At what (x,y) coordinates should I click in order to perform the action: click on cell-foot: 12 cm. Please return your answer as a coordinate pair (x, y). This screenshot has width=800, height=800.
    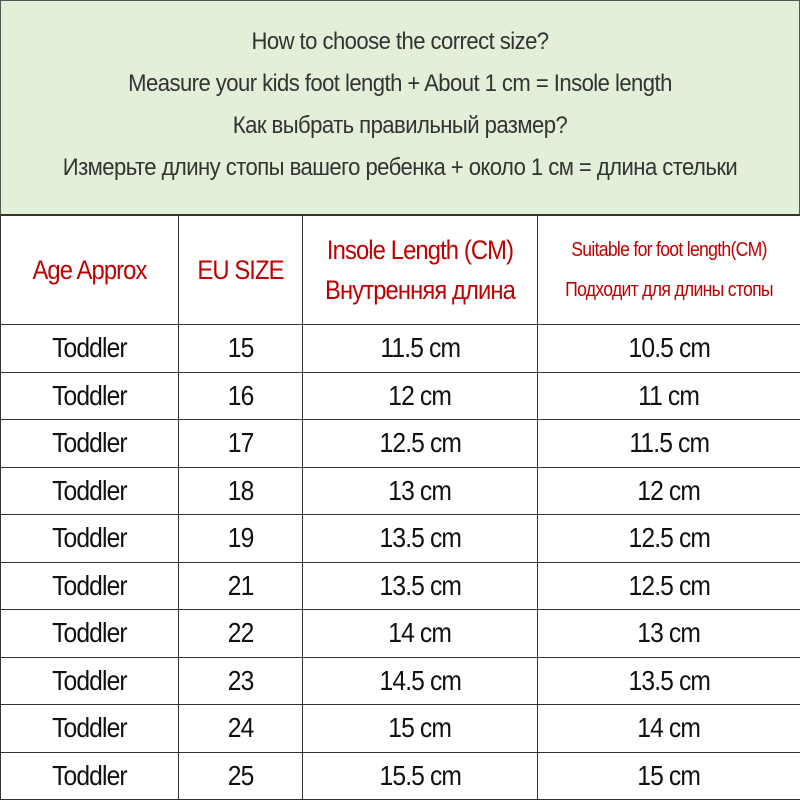
    Looking at the image, I should click on (668, 490).